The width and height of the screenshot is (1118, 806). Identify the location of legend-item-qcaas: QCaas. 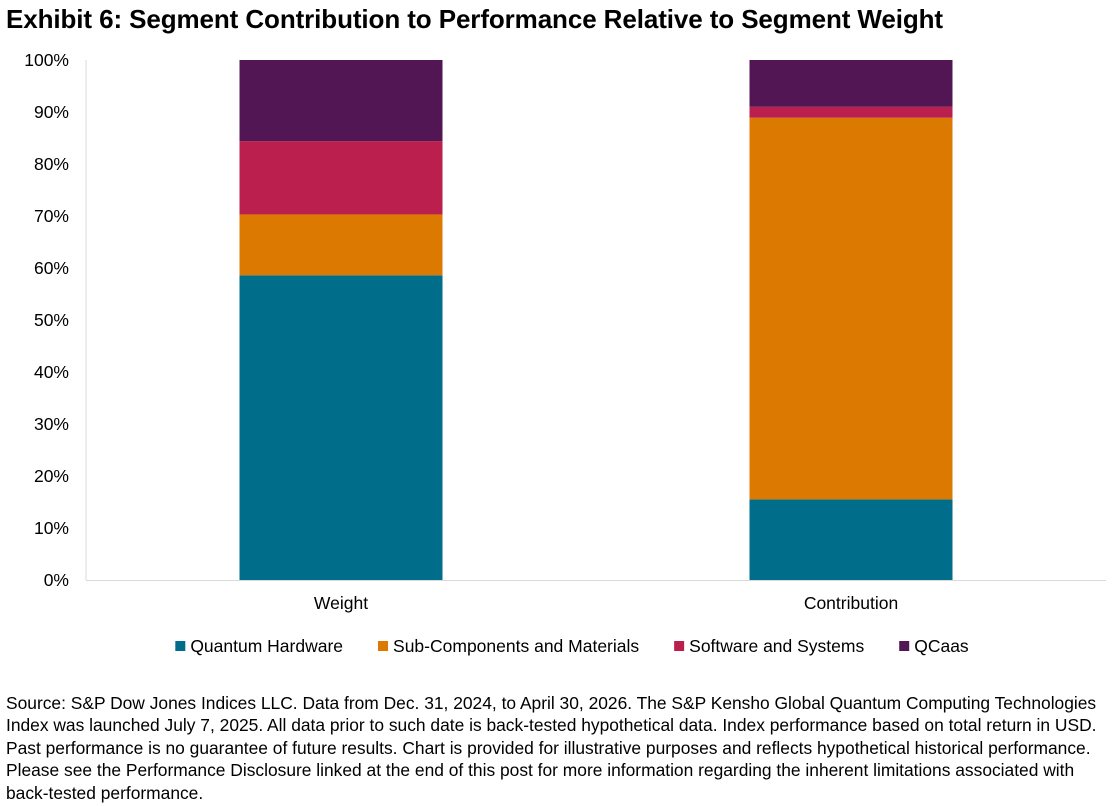
(934, 646).